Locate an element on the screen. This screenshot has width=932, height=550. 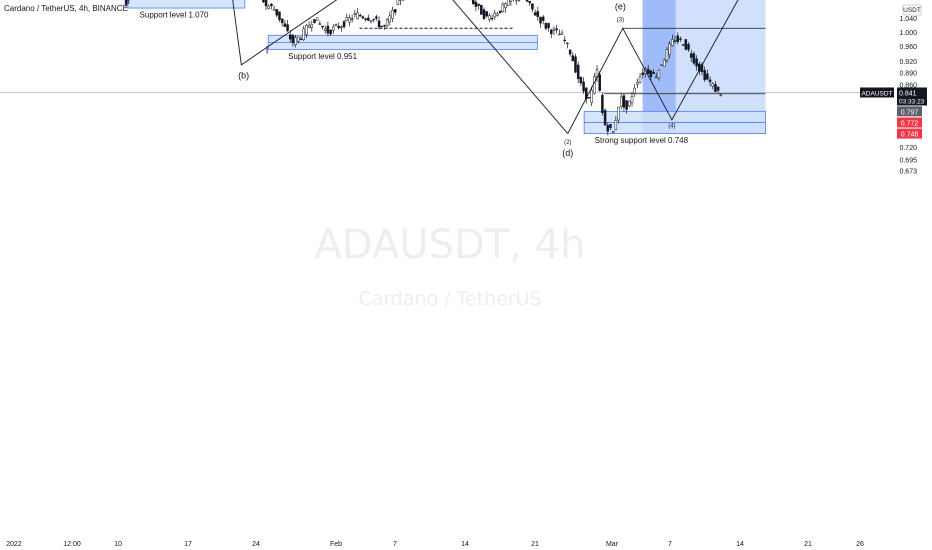
x-tick-label: 2022 is located at coordinates (14, 544).